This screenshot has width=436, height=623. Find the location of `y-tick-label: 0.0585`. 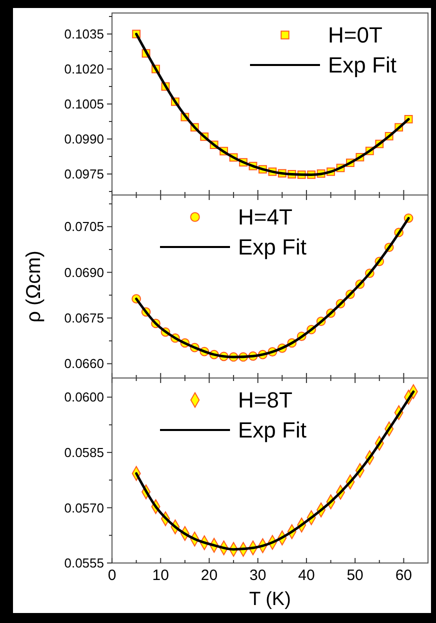

y-tick-label: 0.0585 is located at coordinates (84, 452).